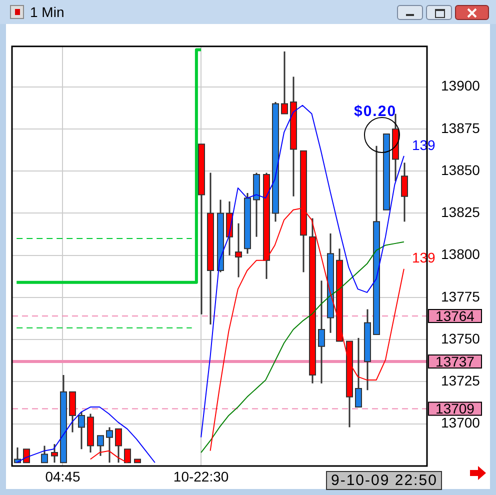 This screenshot has height=495, width=496. What do you see at coordinates (460, 422) in the screenshot?
I see `y-tick-label: 13700` at bounding box center [460, 422].